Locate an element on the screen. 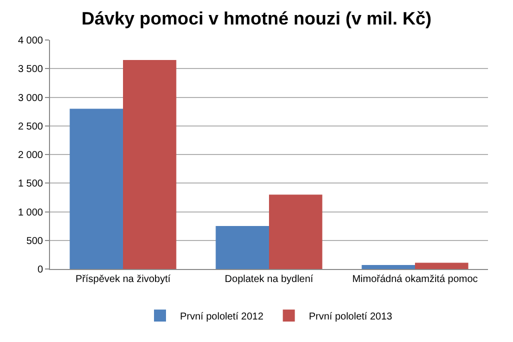 This screenshot has width=513, height=342. y-tick-label: 2 500 is located at coordinates (31, 126).